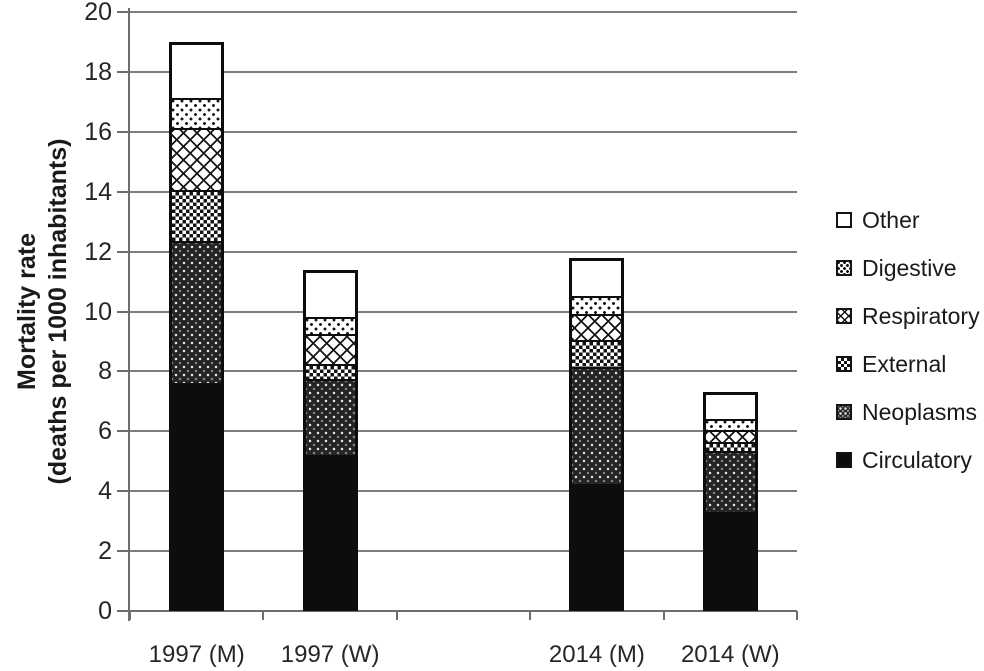 The width and height of the screenshot is (984, 671). Describe the element at coordinates (105, 371) in the screenshot. I see `y-tick-label-8: 8` at that location.